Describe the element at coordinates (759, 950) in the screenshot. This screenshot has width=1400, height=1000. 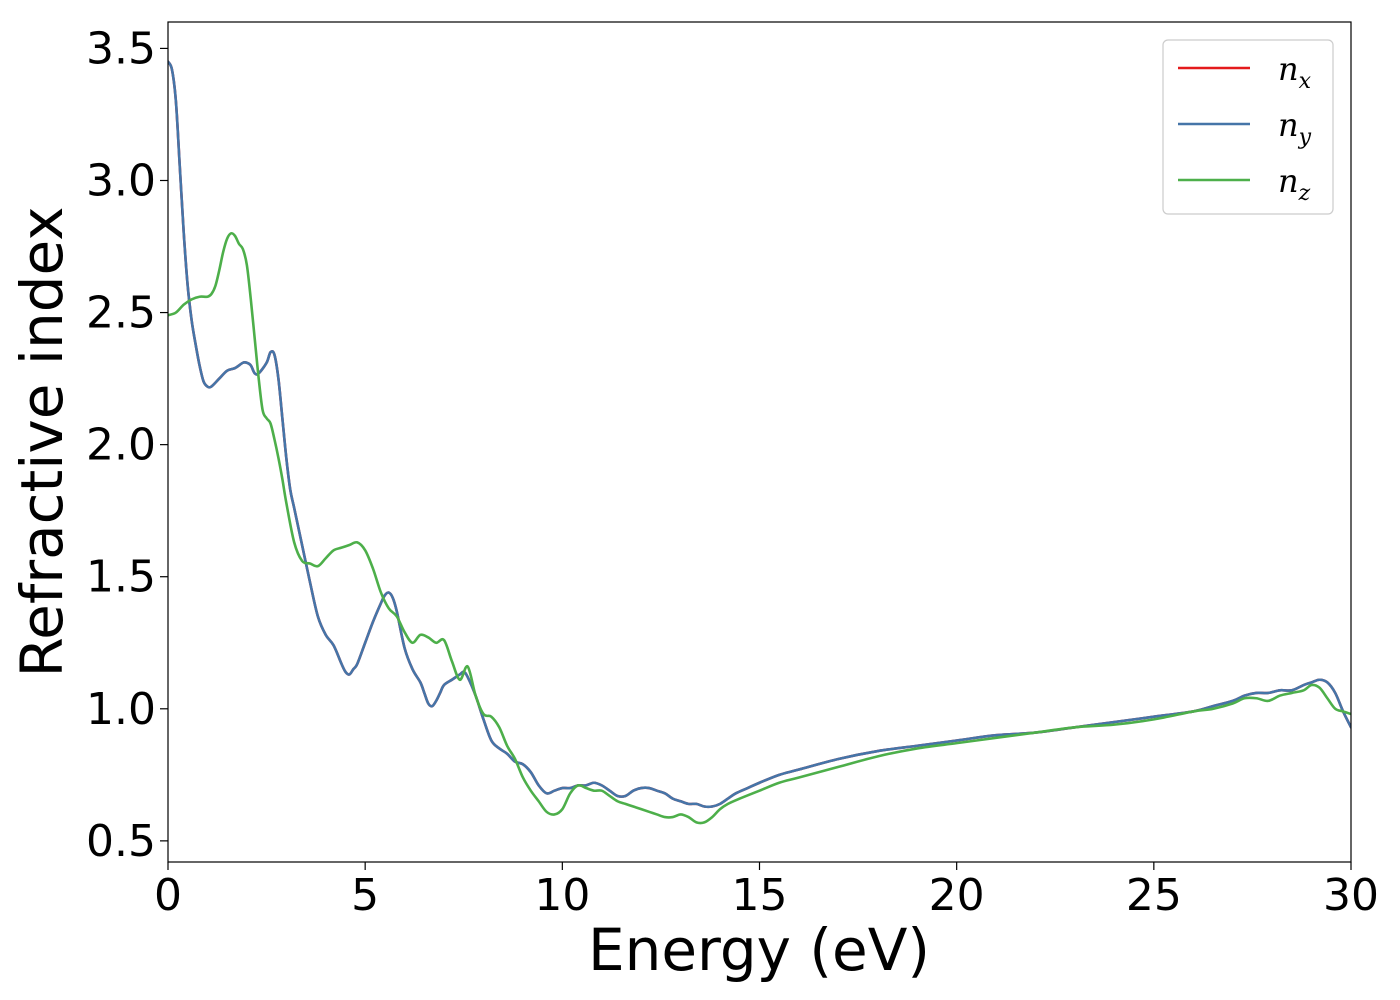
I see `x-axis-title: Energy (eV)` at that location.